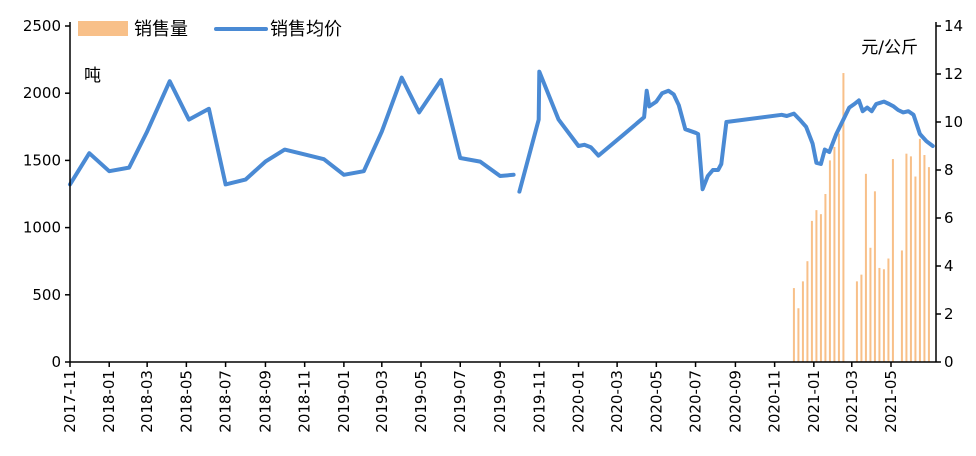  Describe the element at coordinates (775, 401) in the screenshot. I see `x-tick-label: 2020-11` at that location.